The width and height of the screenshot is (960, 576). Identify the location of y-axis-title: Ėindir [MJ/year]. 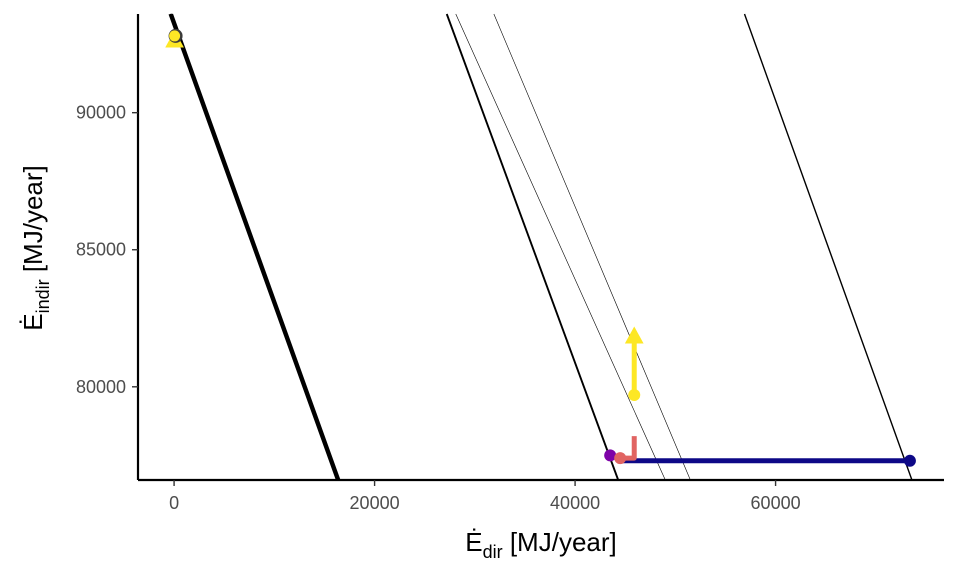
(35, 248).